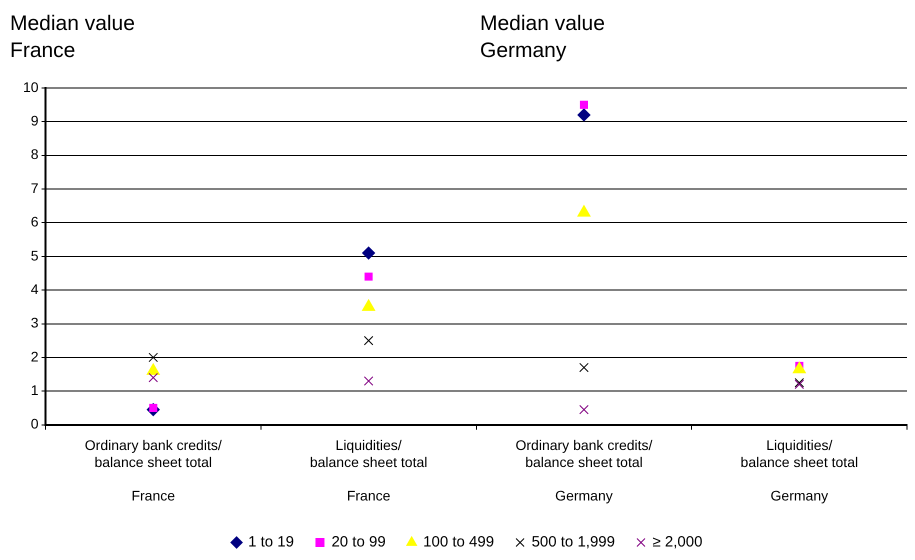 This screenshot has height=560, width=915. I want to click on y-tick-label: 3, so click(34, 322).